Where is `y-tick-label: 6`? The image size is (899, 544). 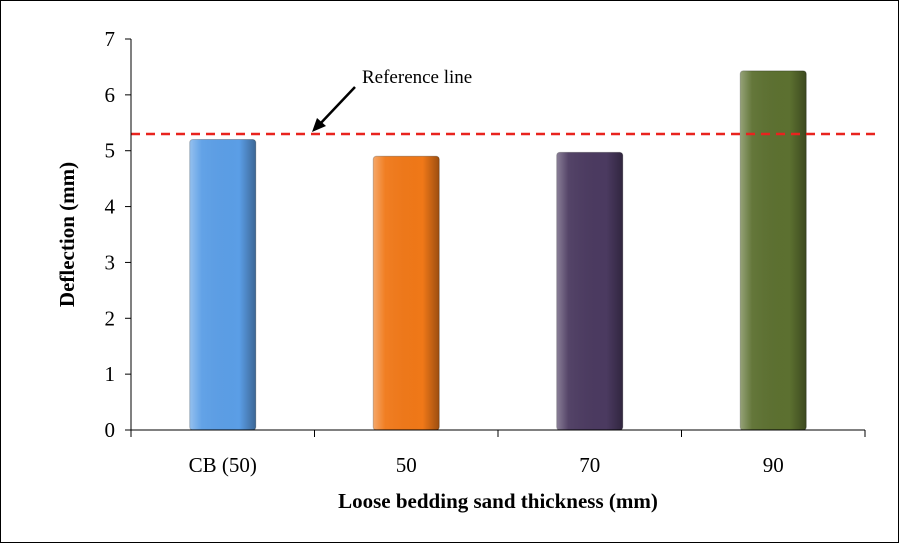
y-tick-label: 6 is located at coordinates (110, 95).